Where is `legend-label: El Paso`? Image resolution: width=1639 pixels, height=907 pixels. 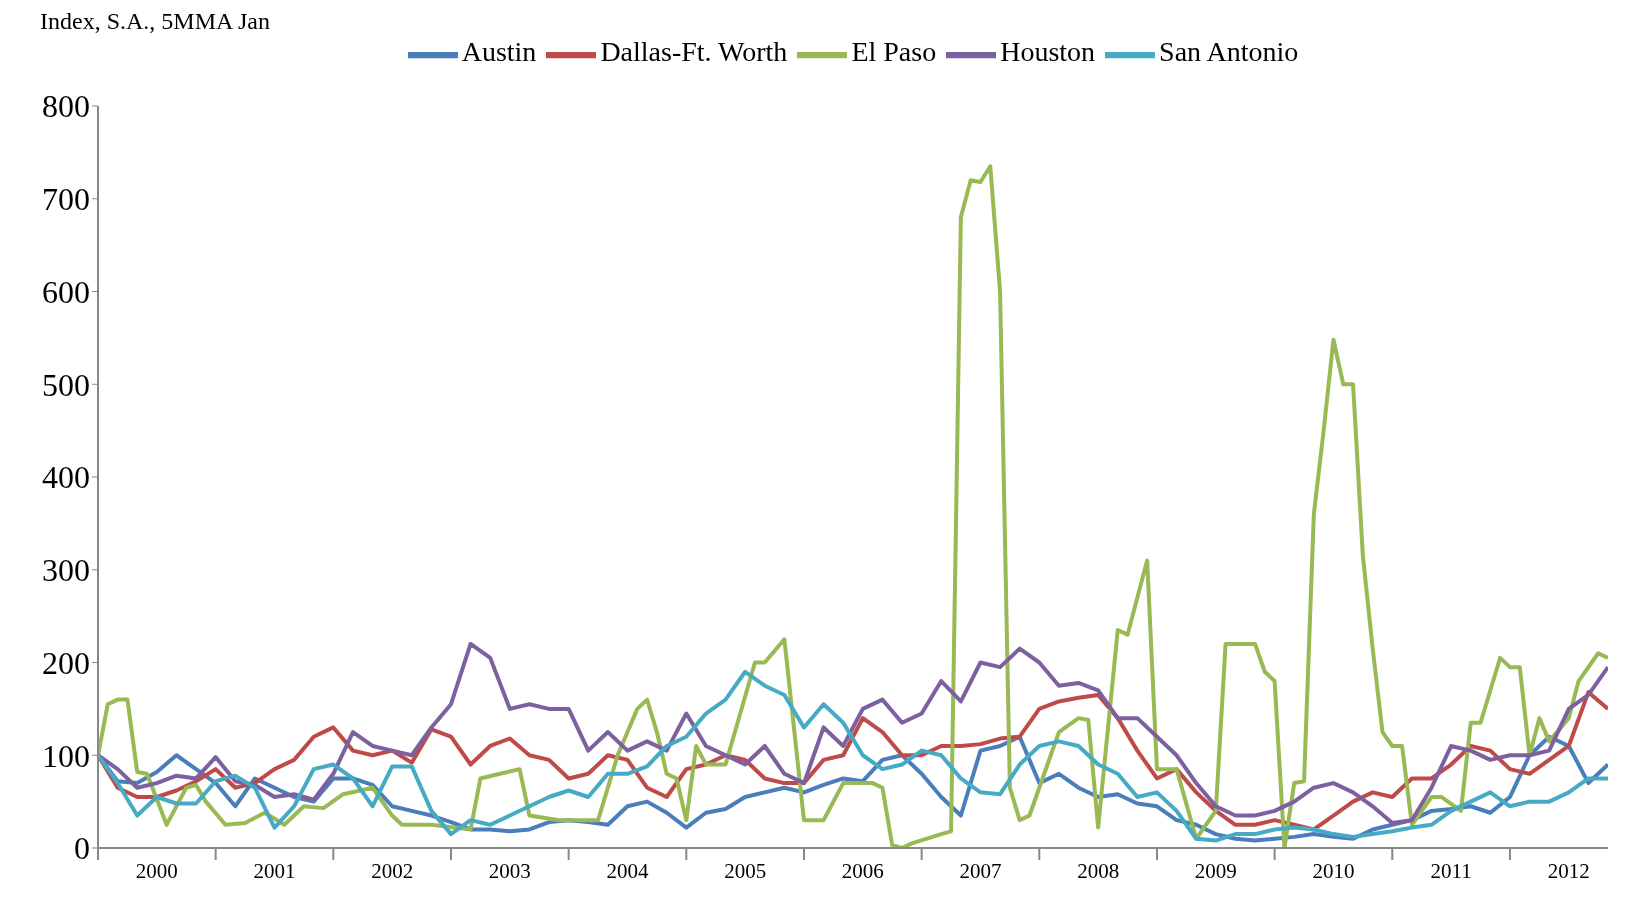 legend-label: El Paso is located at coordinates (894, 52).